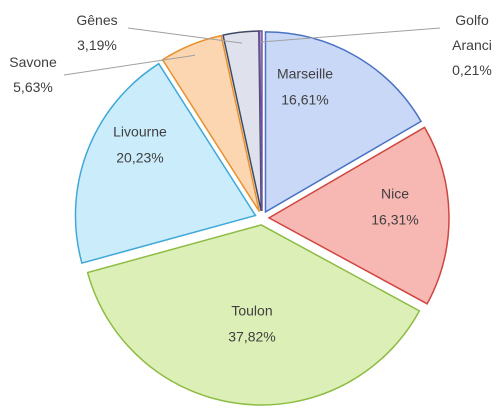  I want to click on slice-label: Golfo Aranci, so click(472, 32).